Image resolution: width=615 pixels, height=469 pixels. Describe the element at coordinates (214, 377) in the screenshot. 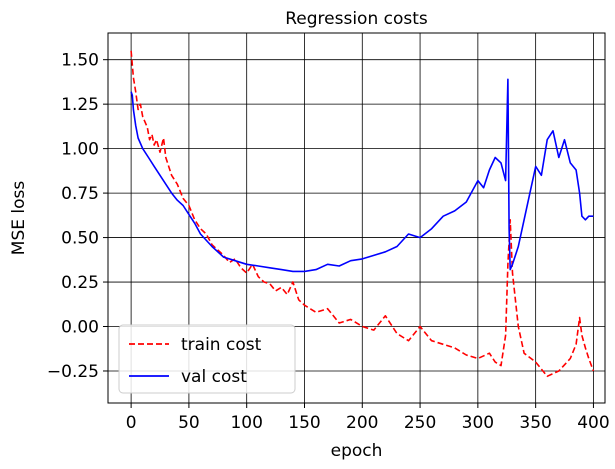

I see `legend-label-val-cost: val cost` at that location.